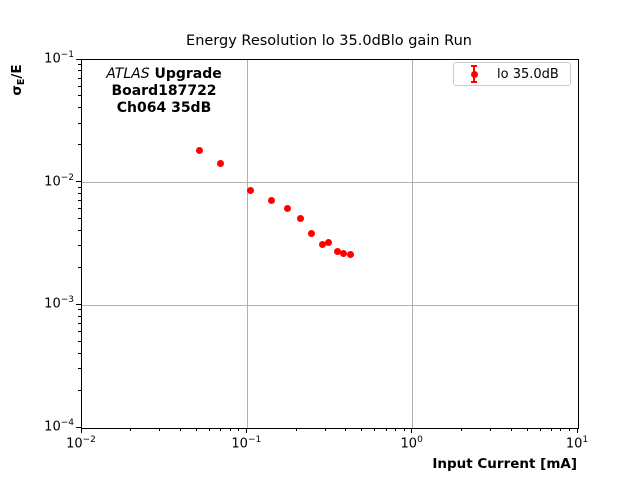 The width and height of the screenshot is (640, 480). What do you see at coordinates (17, 90) in the screenshot?
I see `y-axis-label-sigma: σ` at bounding box center [17, 90].